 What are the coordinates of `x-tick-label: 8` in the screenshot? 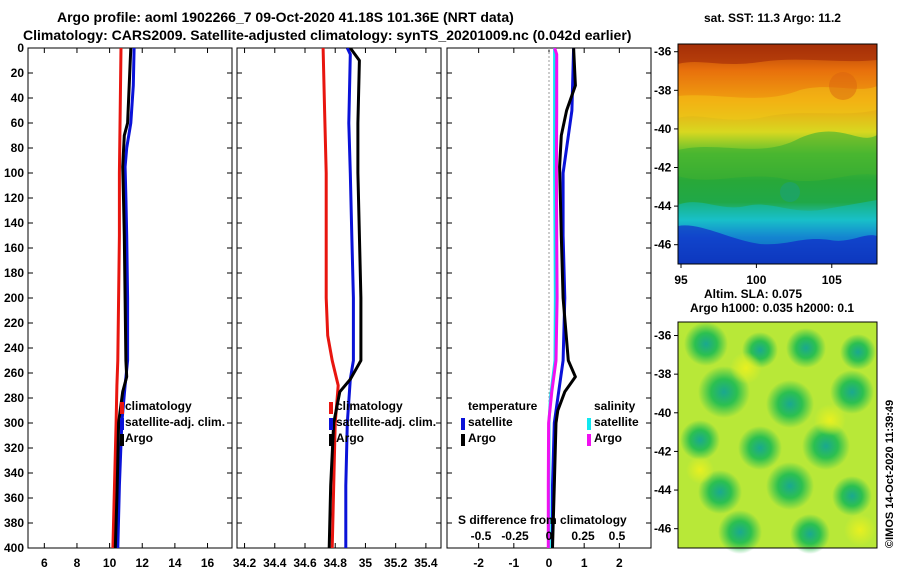 It's located at (77, 563).